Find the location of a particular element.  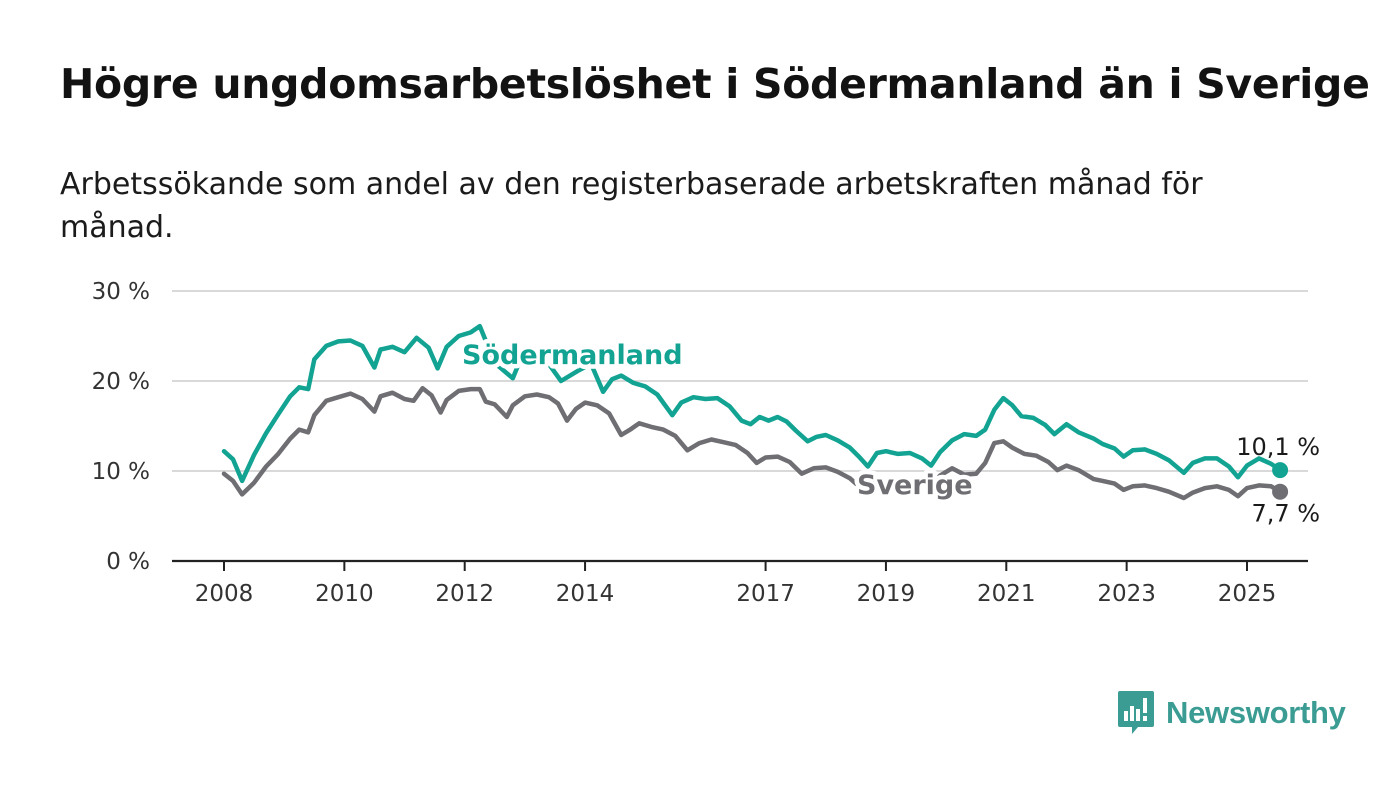

newsworthy-logo: Newsworthy is located at coordinates (1232, 713).